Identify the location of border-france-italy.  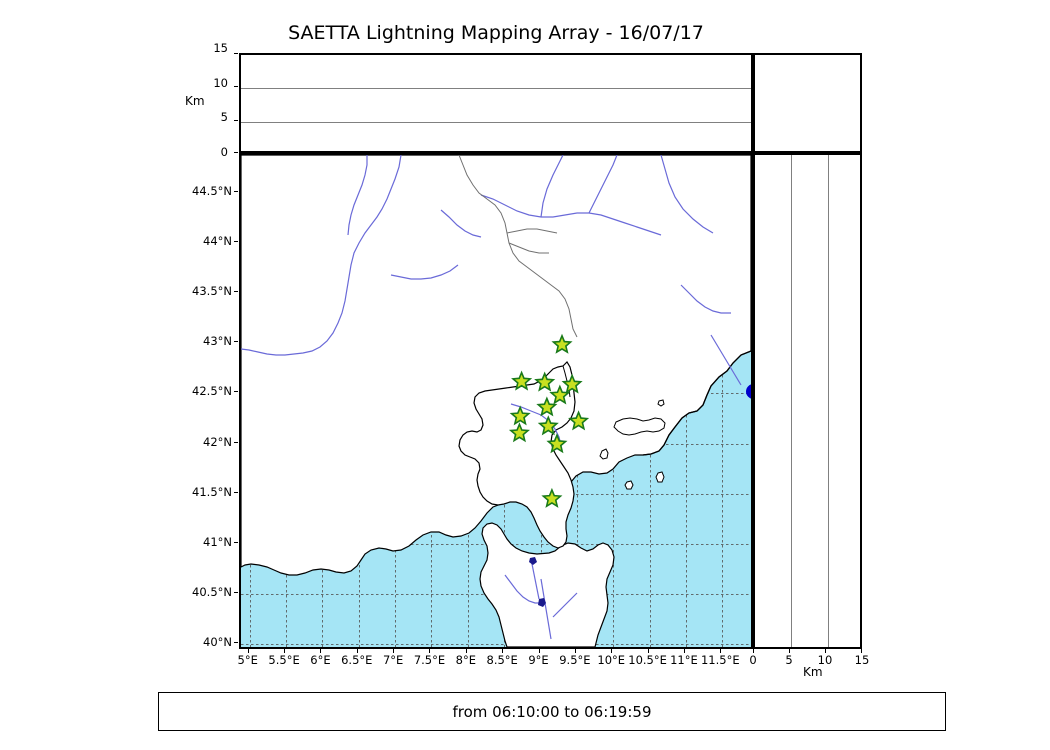
(518, 246).